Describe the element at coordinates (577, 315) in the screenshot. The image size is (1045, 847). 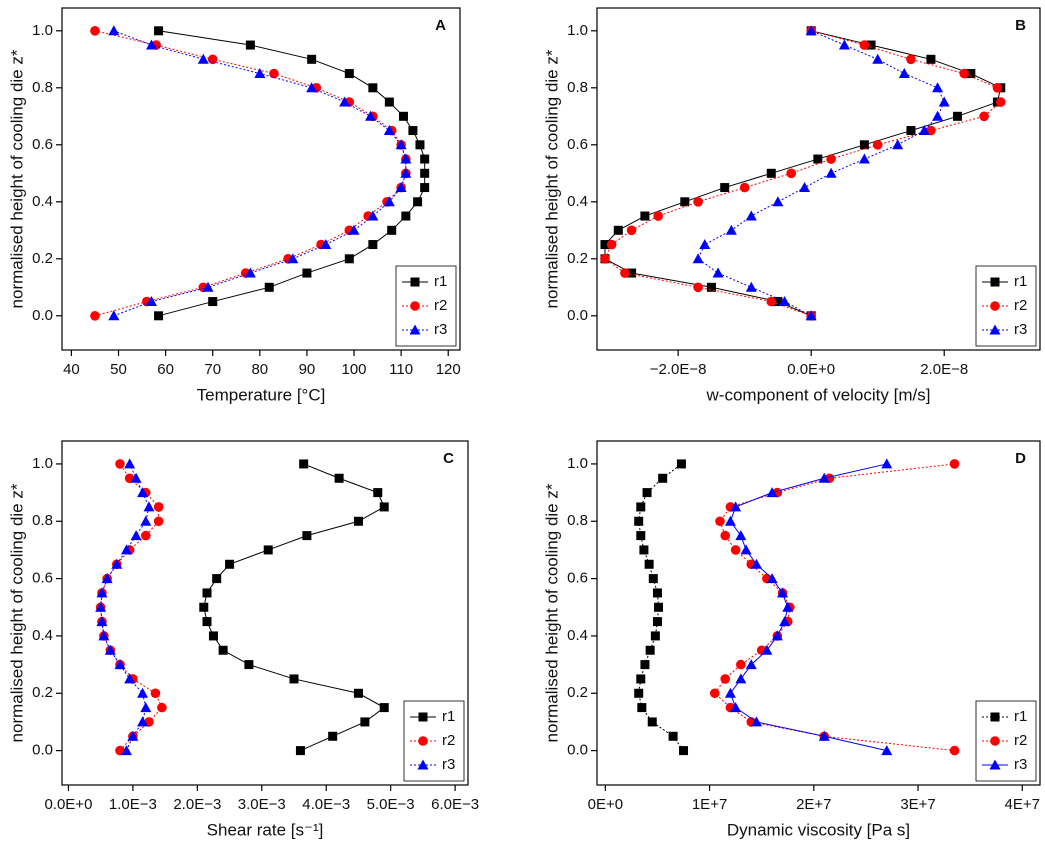
I see `y-tick-label: 0.0` at that location.